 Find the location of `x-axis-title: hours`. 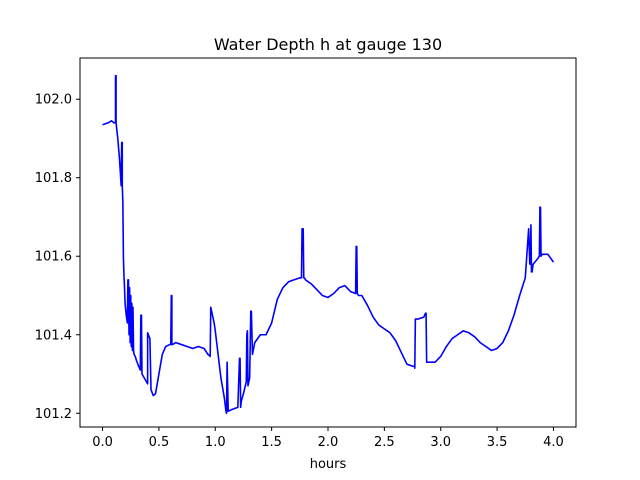

x-axis-title: hours is located at coordinates (328, 464).